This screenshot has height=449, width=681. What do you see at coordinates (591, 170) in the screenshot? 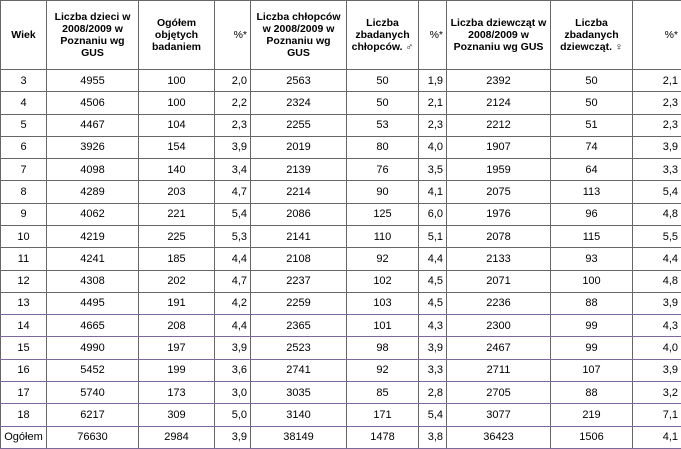
I see `table-cell: 64` at bounding box center [591, 170].